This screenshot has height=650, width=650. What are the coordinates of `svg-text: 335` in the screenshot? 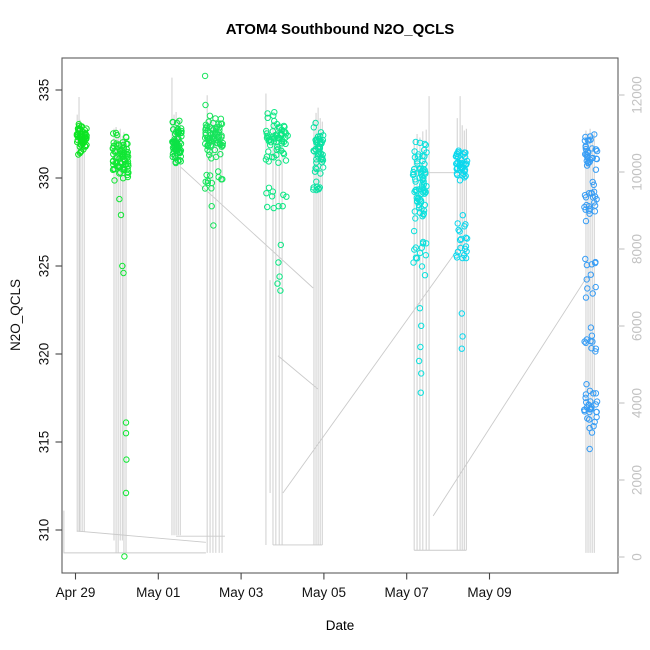 It's located at (44, 90).